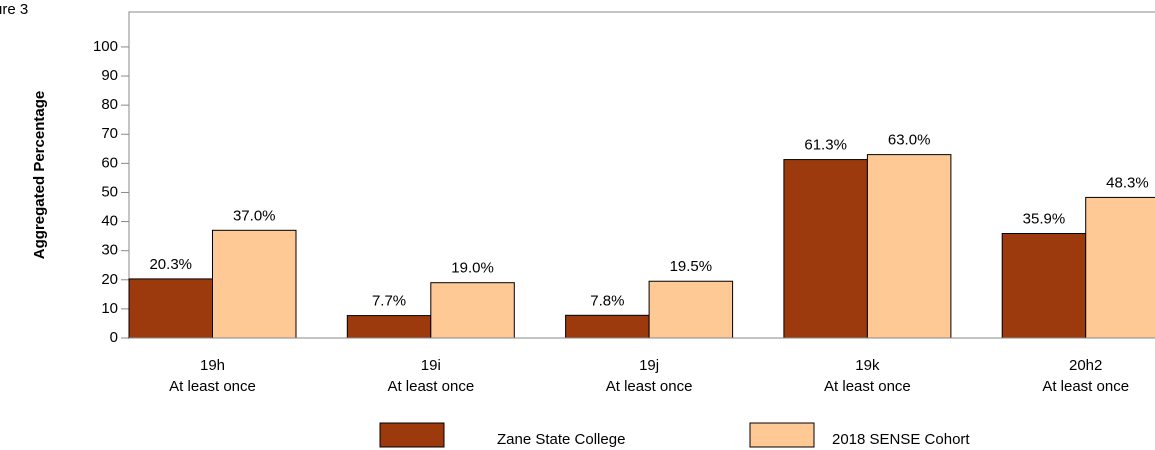 This screenshot has height=450, width=1155. Describe the element at coordinates (114, 337) in the screenshot. I see `y-tick-label: 0` at that location.